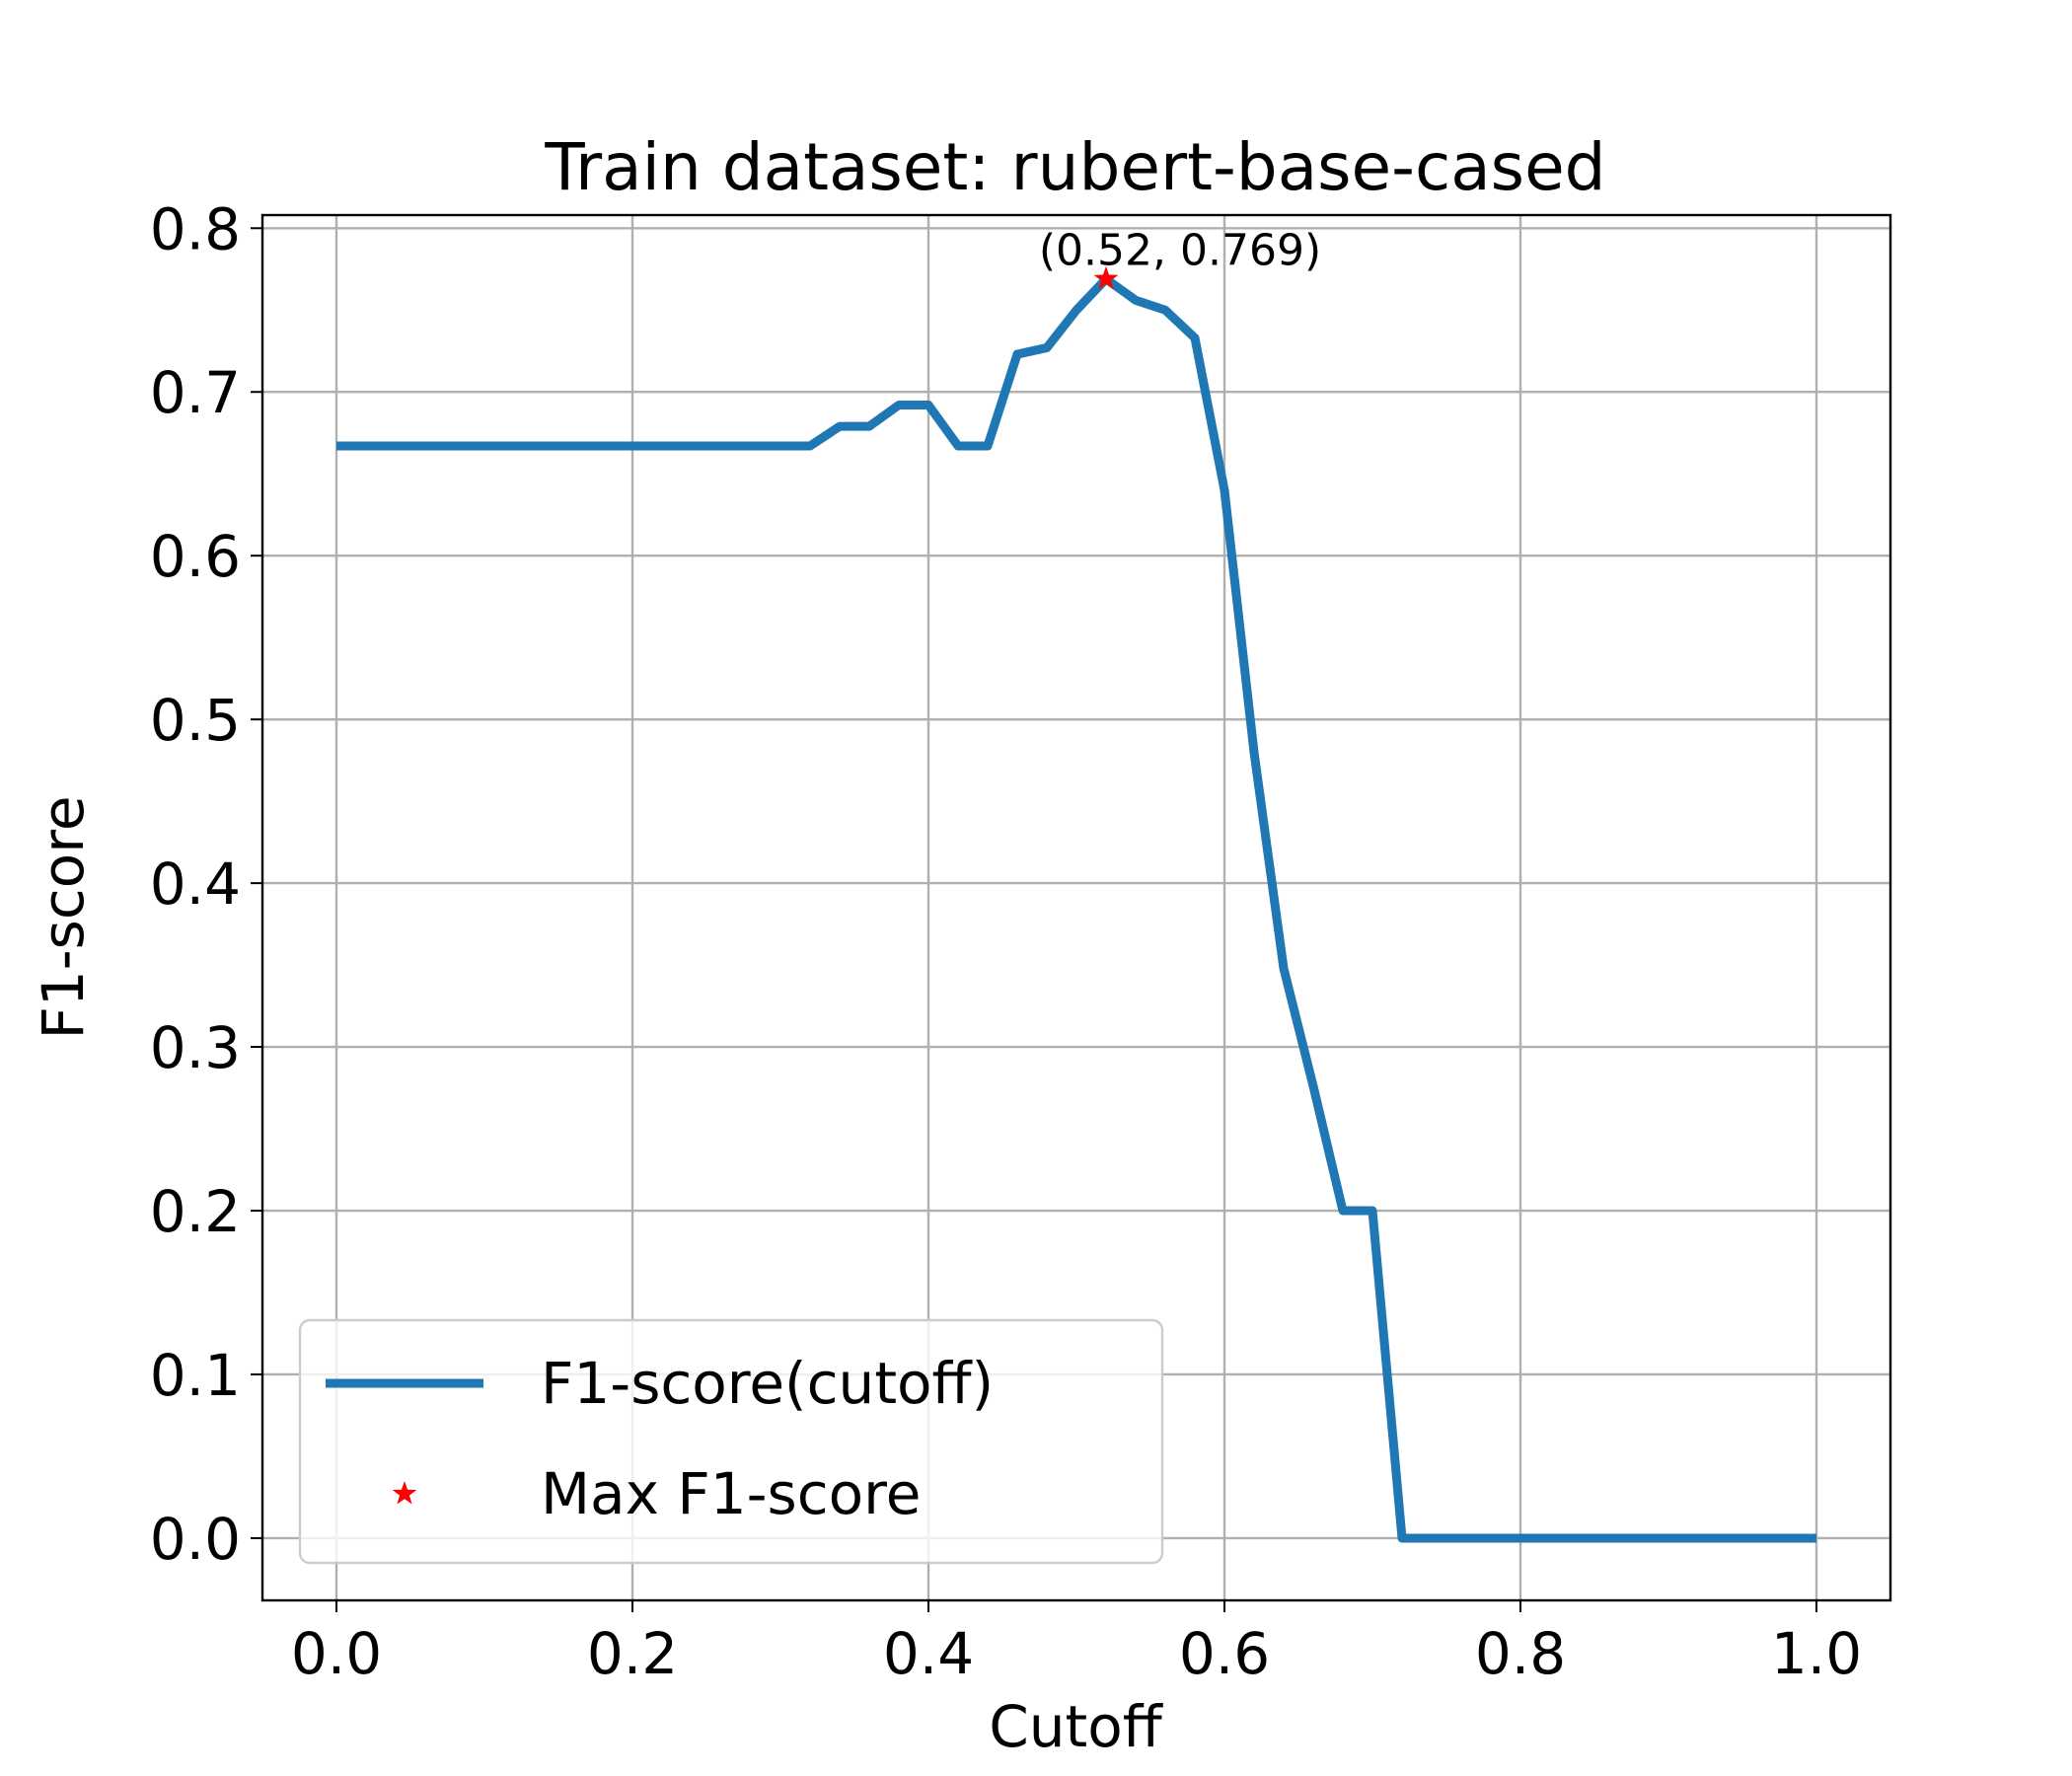 The height and width of the screenshot is (1776, 2072). Describe the element at coordinates (1224, 1654) in the screenshot. I see `x-tick-label-3: 0.6` at that location.